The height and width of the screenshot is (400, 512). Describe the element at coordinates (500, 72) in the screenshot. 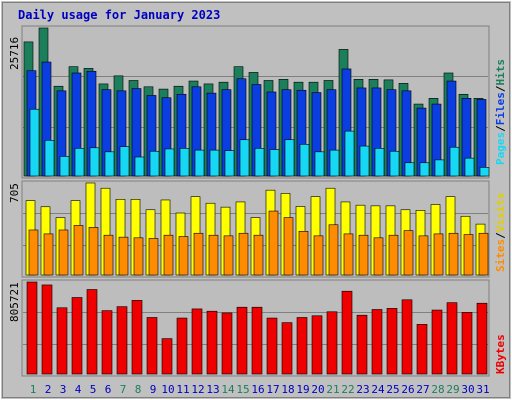

I see `legend-hits: Hits` at that location.